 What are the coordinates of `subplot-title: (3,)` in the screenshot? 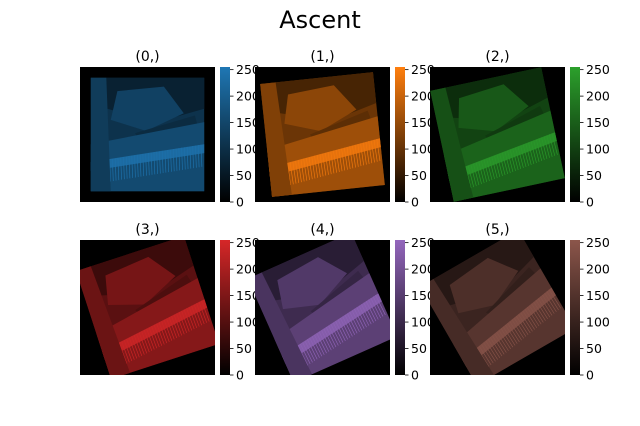 It's located at (147, 230).